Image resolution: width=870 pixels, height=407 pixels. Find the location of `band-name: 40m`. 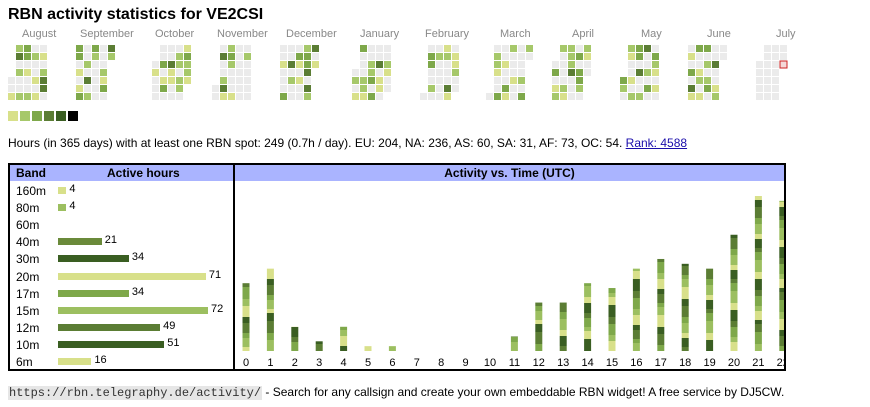

band-name: 40m is located at coordinates (28, 242).